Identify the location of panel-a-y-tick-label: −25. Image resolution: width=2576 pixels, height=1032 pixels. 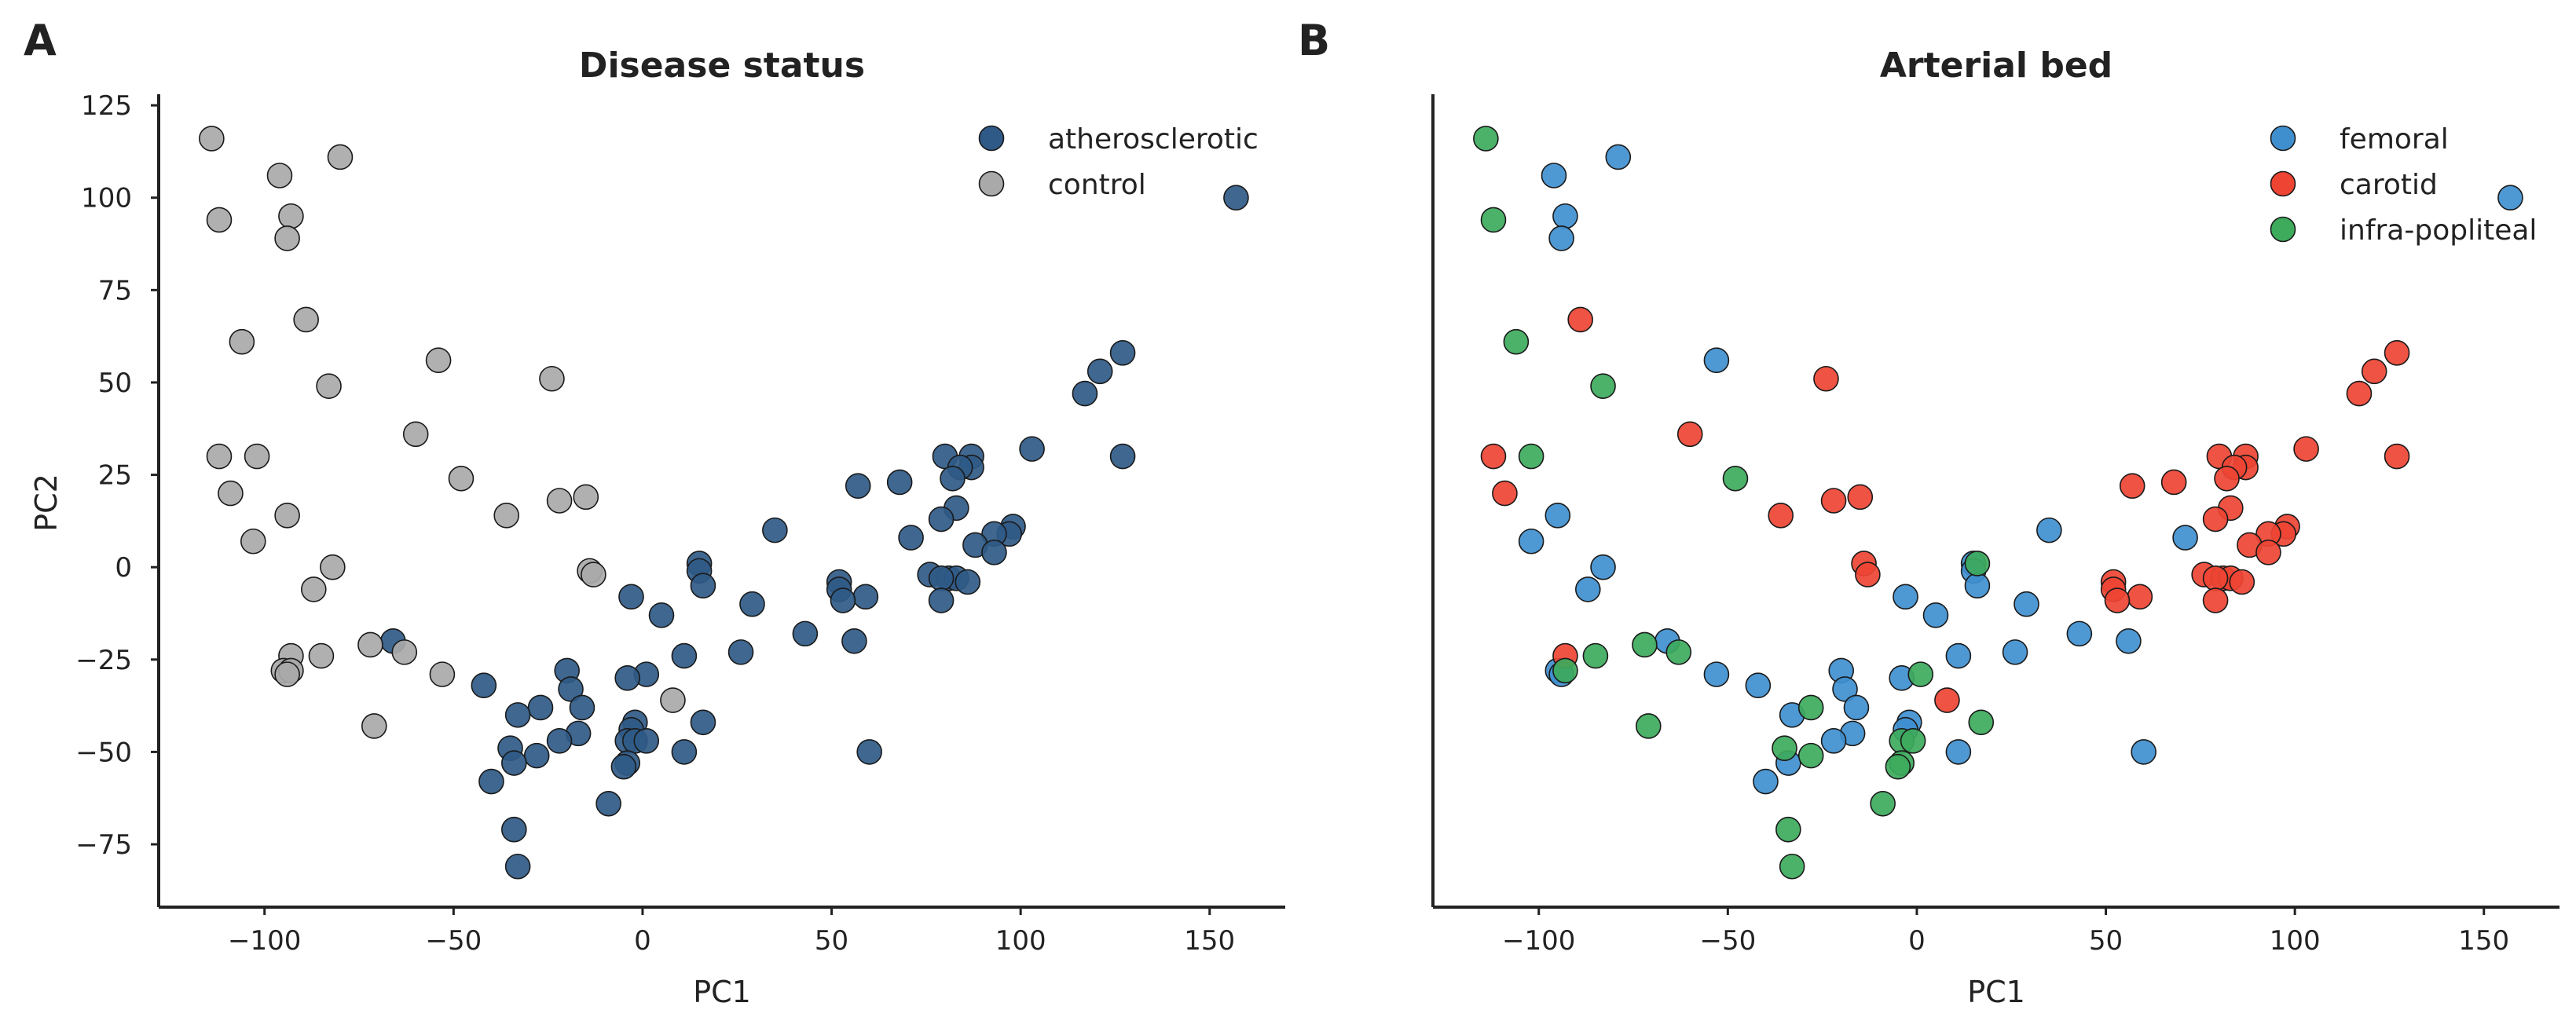
(104, 660).